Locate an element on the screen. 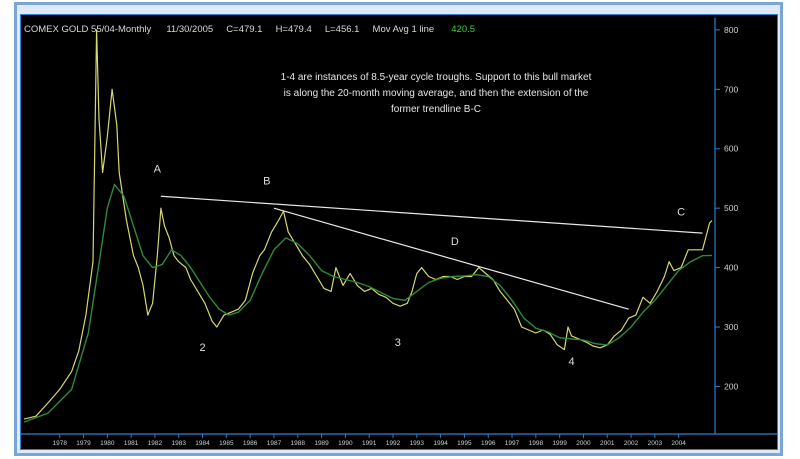  x-tick-label: 1986 is located at coordinates (250, 443).